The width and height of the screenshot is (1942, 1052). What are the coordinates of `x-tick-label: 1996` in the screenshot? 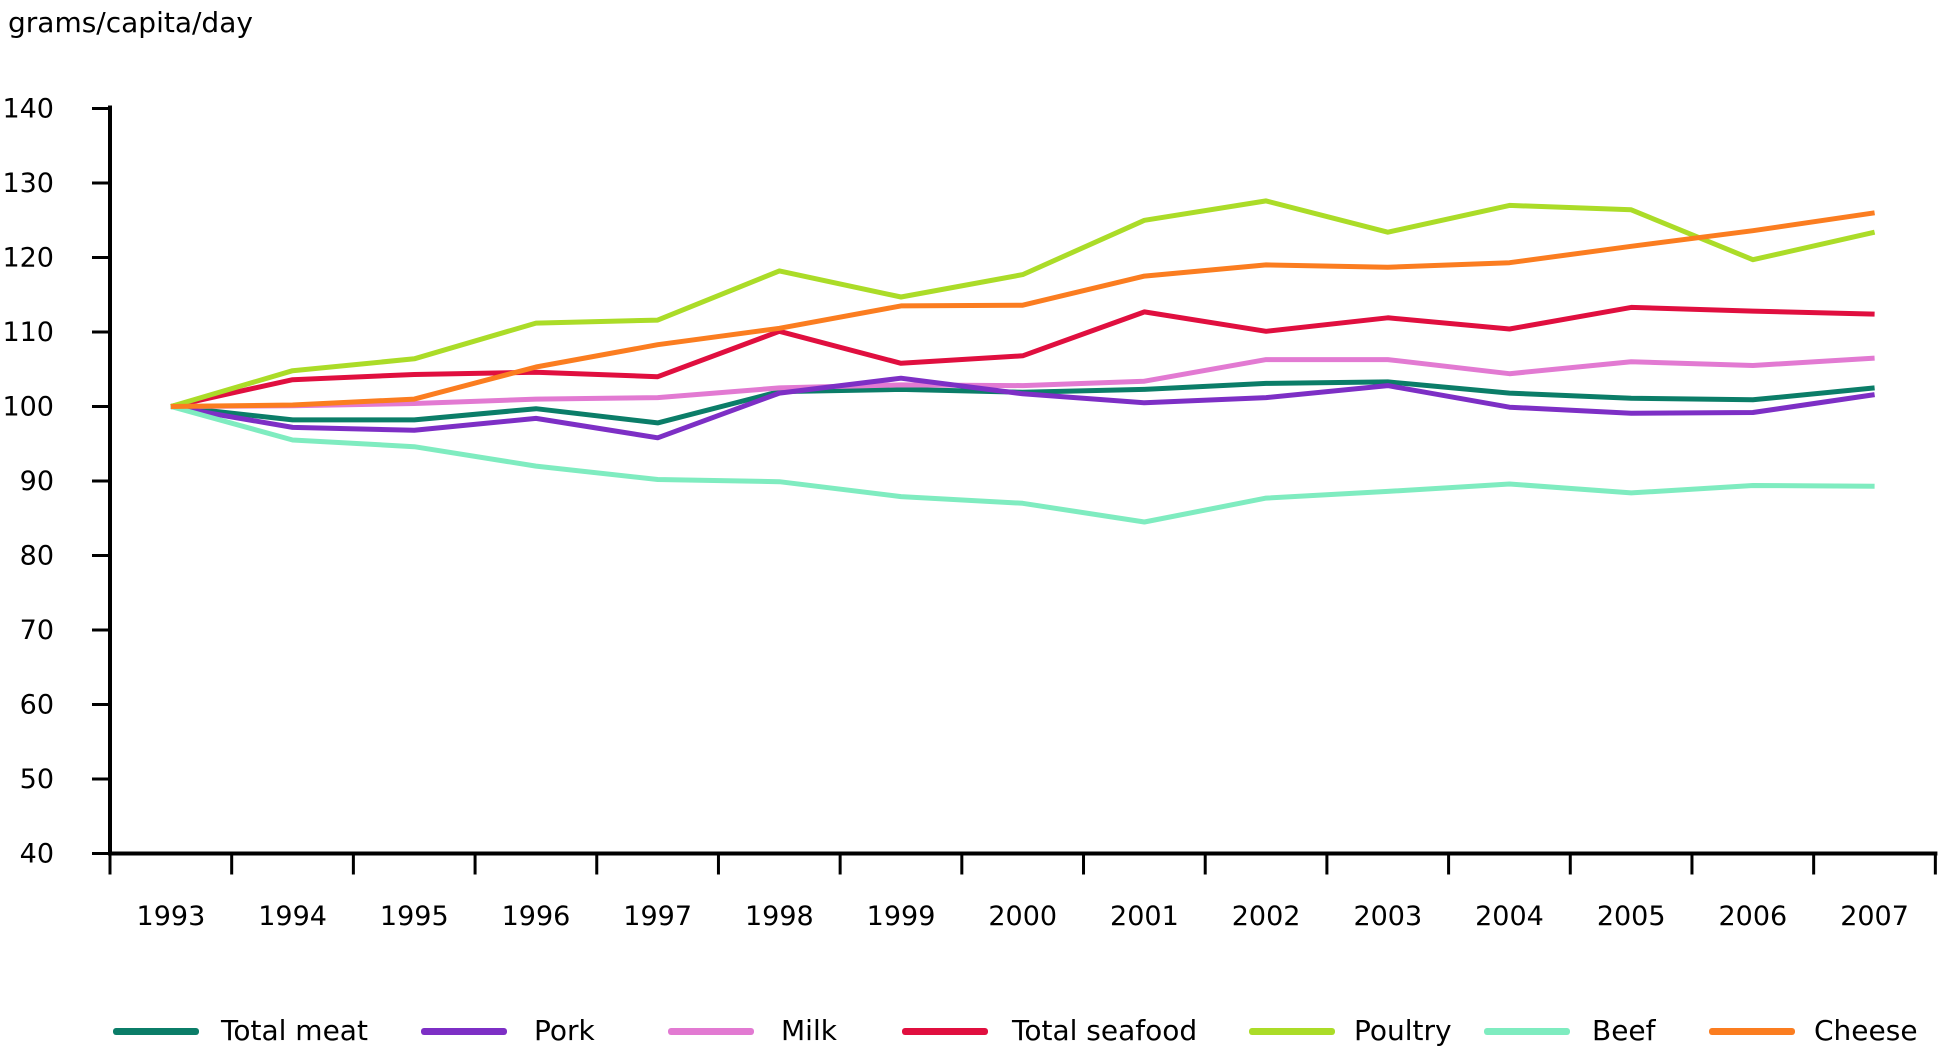 It's located at (536, 916).